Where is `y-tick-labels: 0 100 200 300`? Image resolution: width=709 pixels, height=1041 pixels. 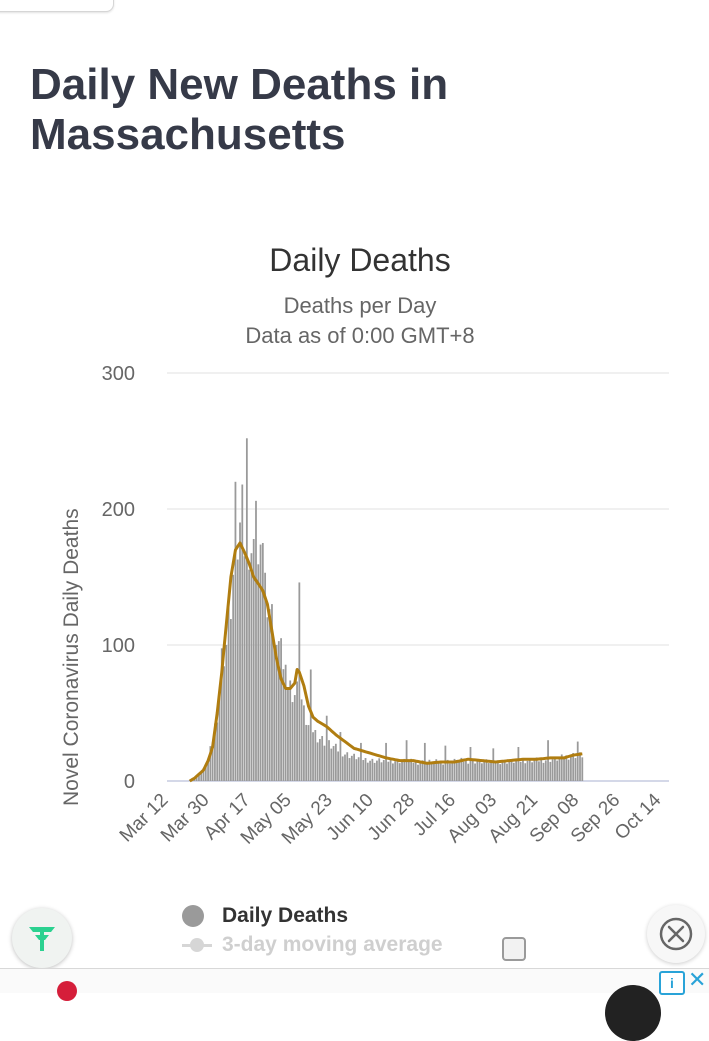
y-tick-labels: 0 100 200 300 is located at coordinates (118, 578).